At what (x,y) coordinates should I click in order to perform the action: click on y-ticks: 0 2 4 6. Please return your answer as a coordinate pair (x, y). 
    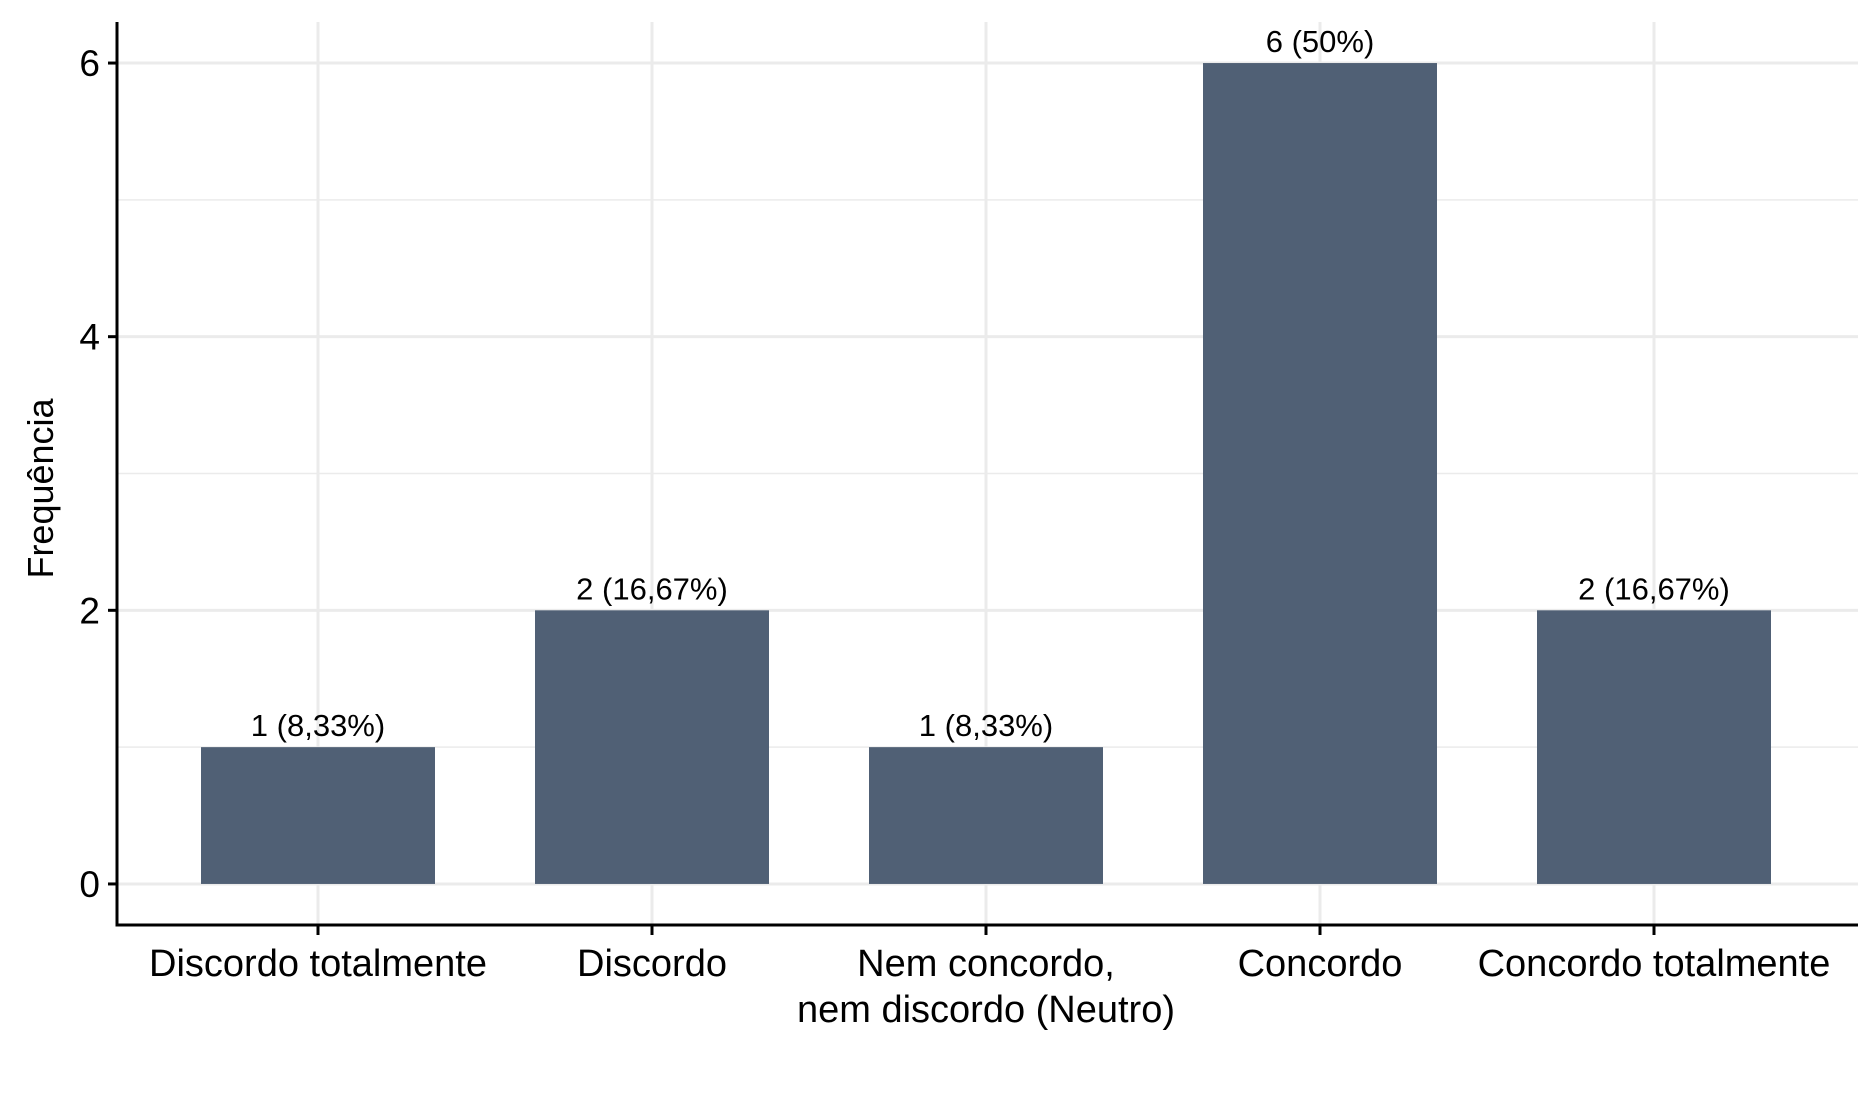
    Looking at the image, I should click on (98, 474).